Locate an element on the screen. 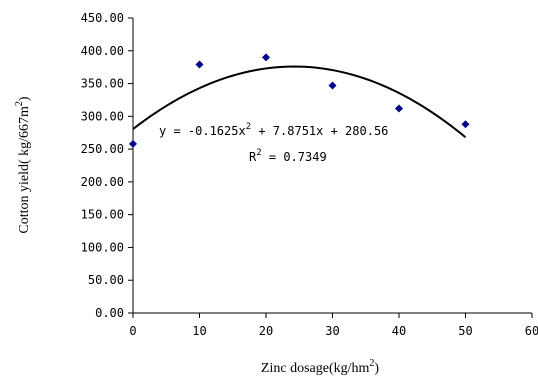  x-tick-label: 60 is located at coordinates (531, 331).